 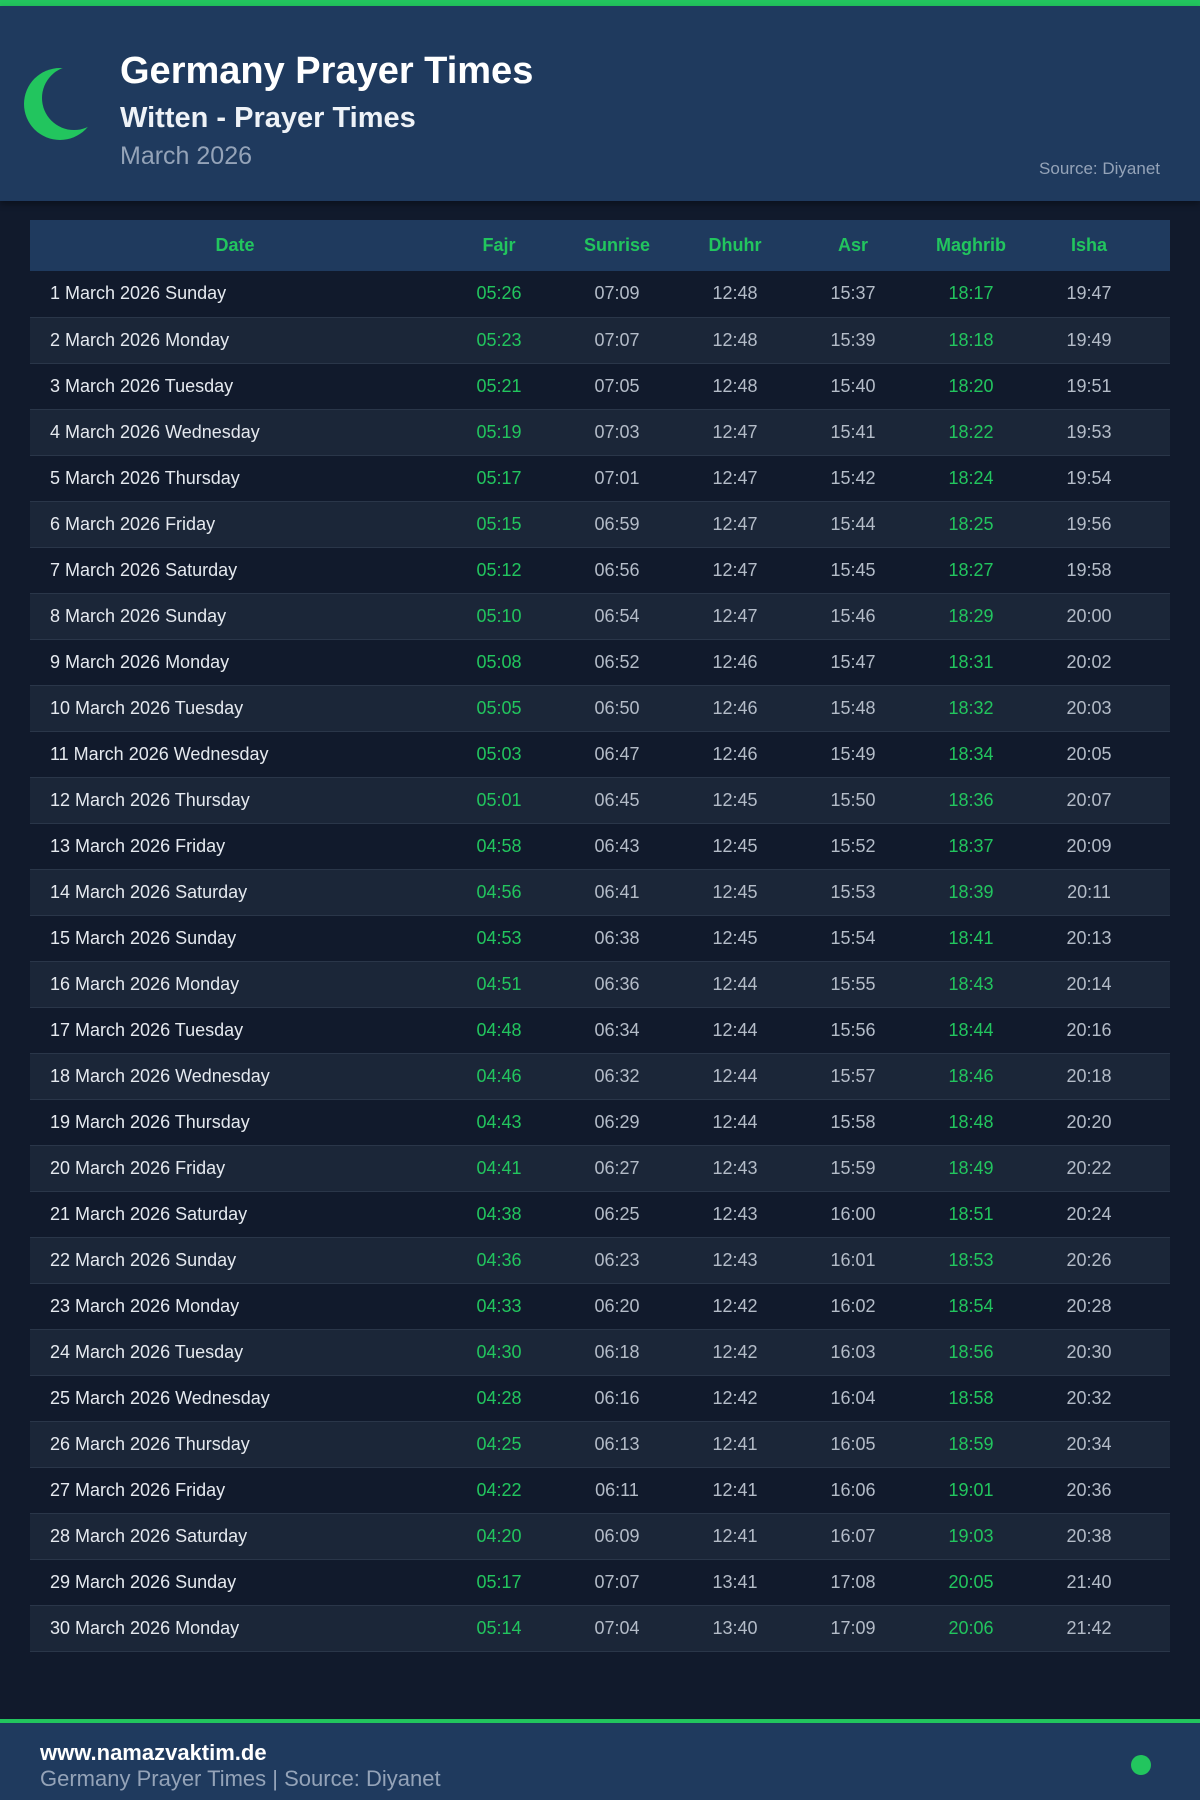 What do you see at coordinates (853, 1443) in the screenshot?
I see `cell-asr: 16:05` at bounding box center [853, 1443].